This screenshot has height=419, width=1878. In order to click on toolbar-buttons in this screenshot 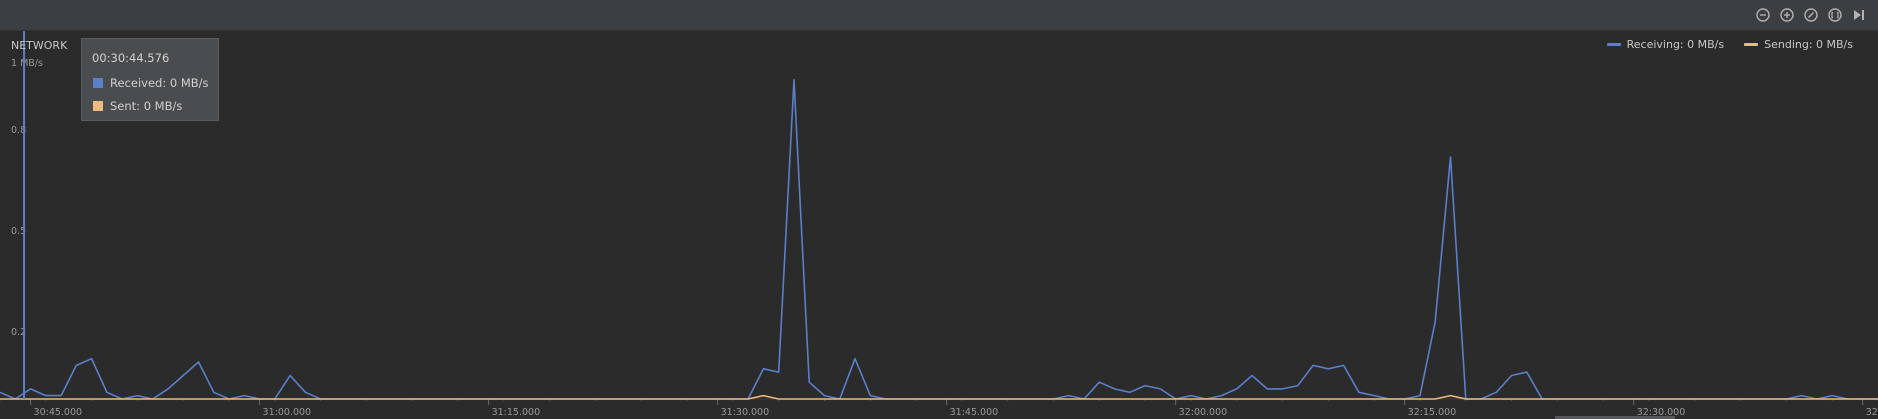, I will do `click(1811, 15)`.